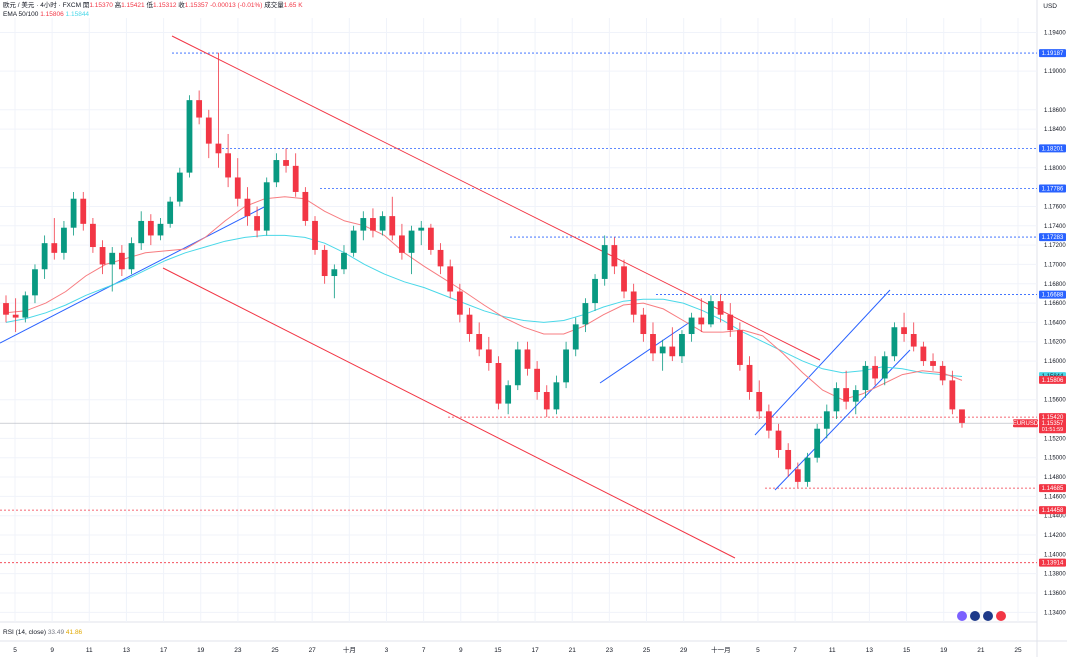 The image size is (1067, 657). I want to click on price-label-text: 1.15357, so click(1053, 424).